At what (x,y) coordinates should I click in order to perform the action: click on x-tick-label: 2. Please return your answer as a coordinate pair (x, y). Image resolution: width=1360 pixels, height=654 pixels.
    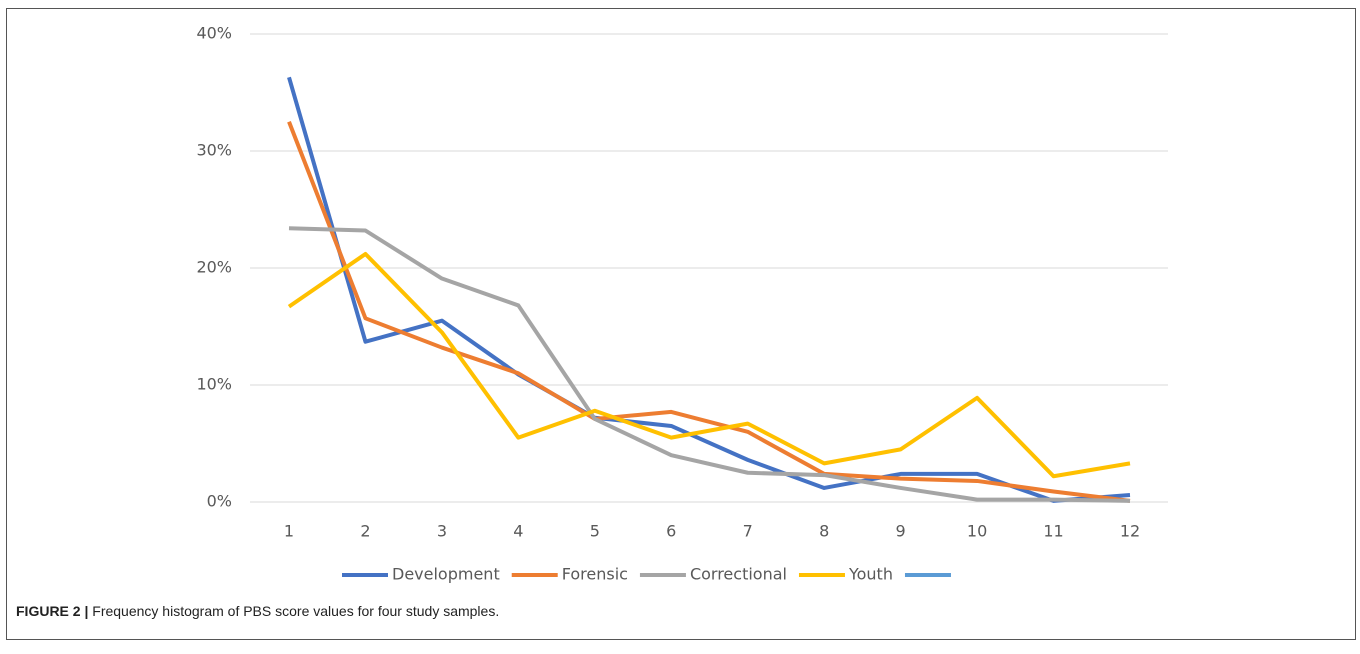
    Looking at the image, I should click on (365, 531).